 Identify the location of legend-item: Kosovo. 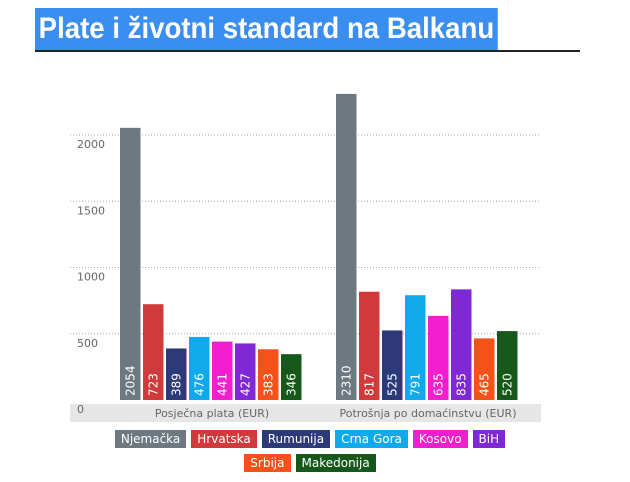
(440, 439).